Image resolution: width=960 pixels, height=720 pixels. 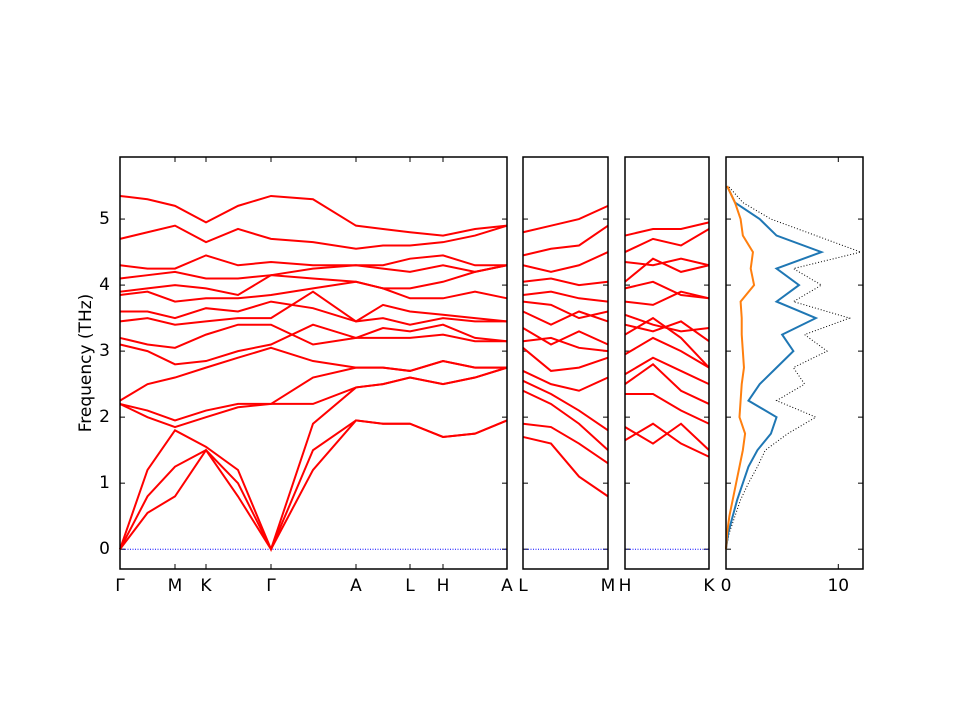 I want to click on y-tick-label: 4, so click(x=104, y=285).